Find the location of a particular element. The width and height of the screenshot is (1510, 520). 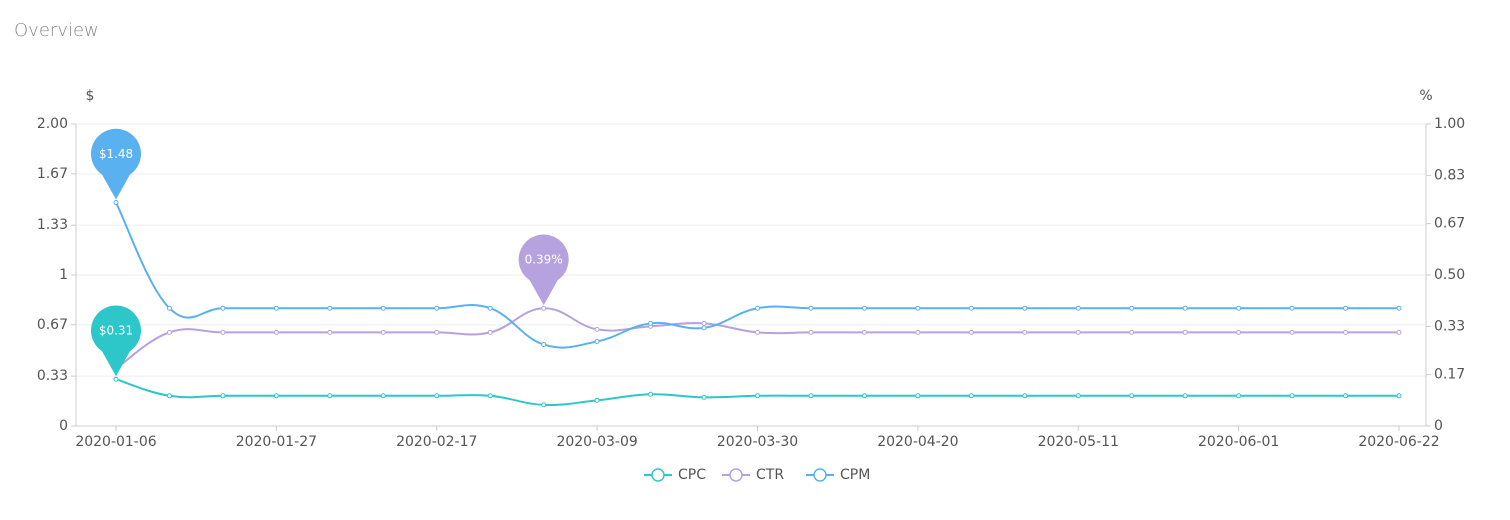

legend-label: CPM is located at coordinates (855, 475).